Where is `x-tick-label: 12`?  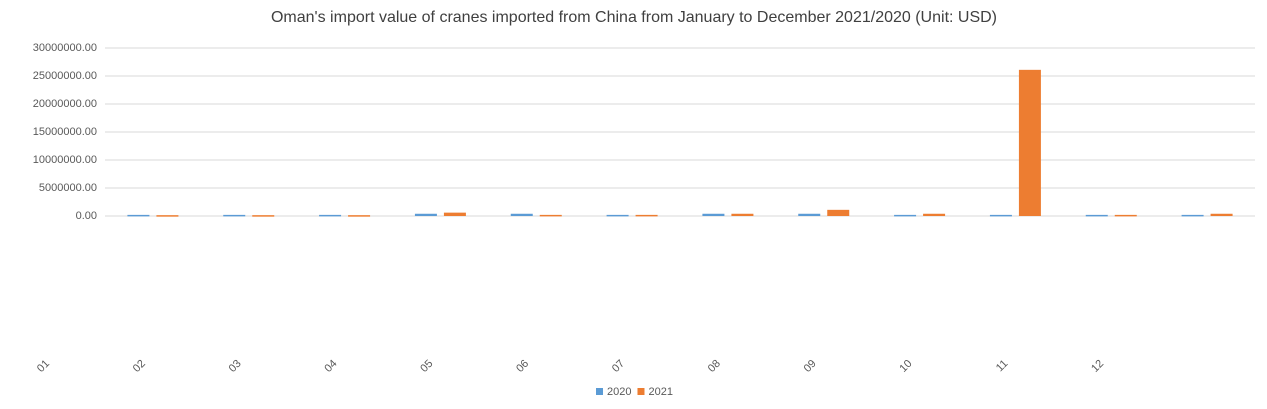
x-tick-label: 12 is located at coordinates (1097, 366).